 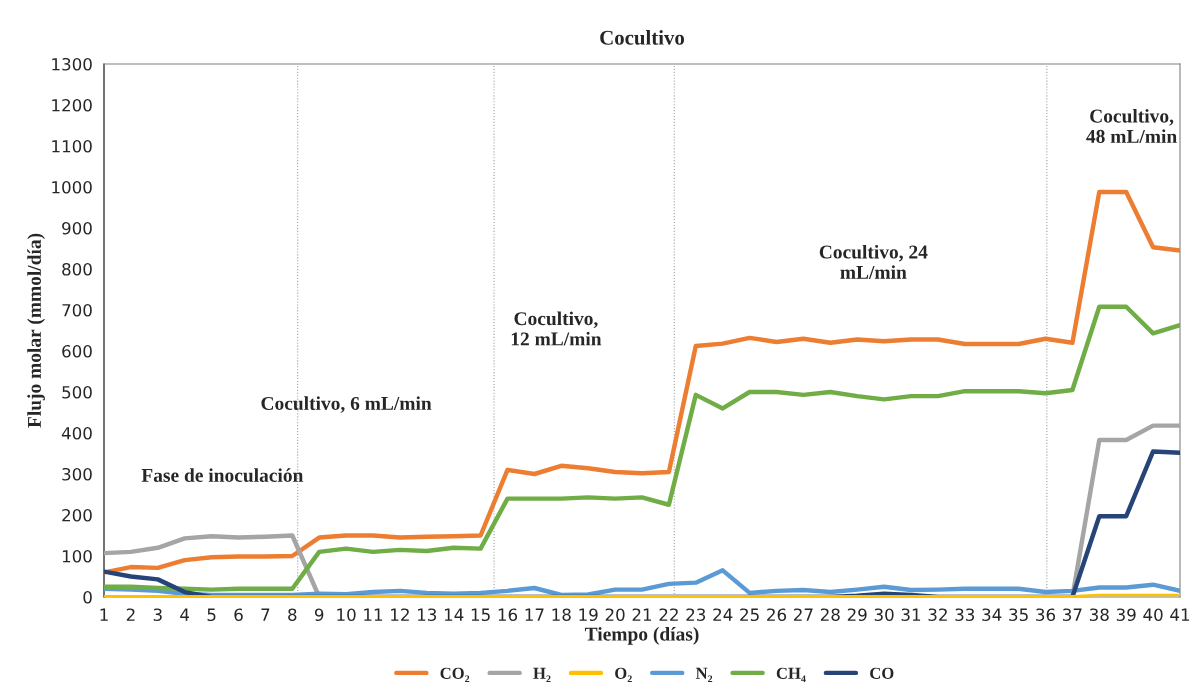 I want to click on x-tick-label: 7, so click(x=265, y=614).